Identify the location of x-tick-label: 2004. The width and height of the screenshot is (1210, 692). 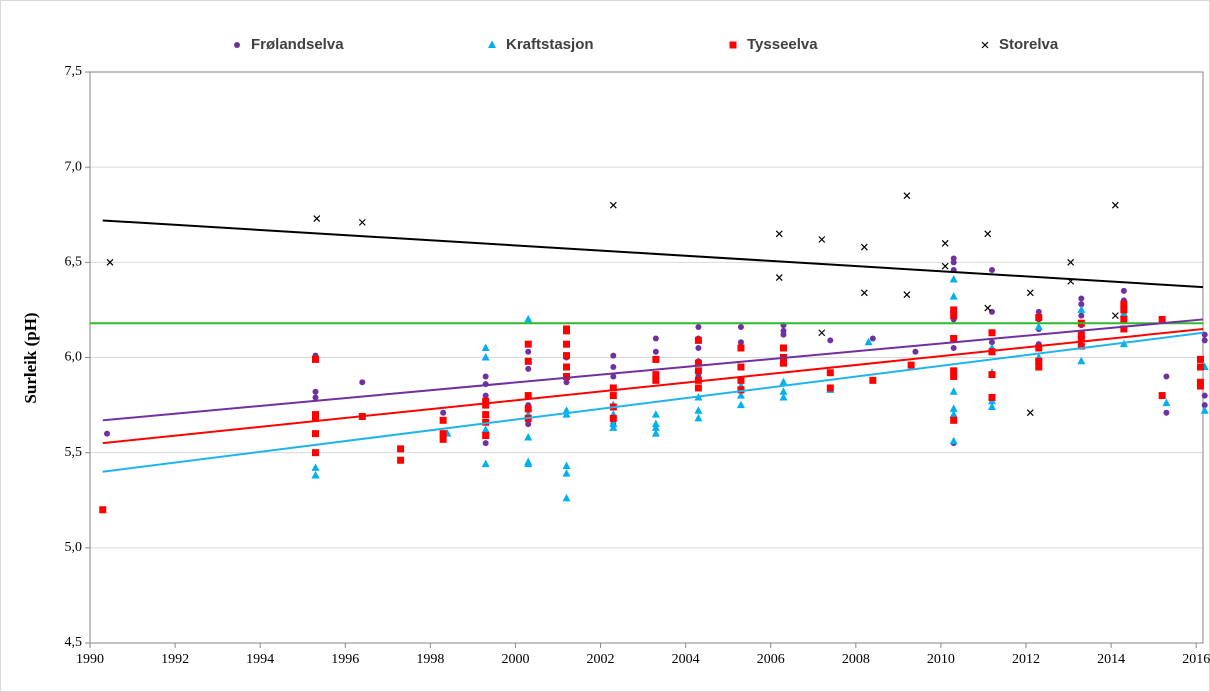
(686, 659).